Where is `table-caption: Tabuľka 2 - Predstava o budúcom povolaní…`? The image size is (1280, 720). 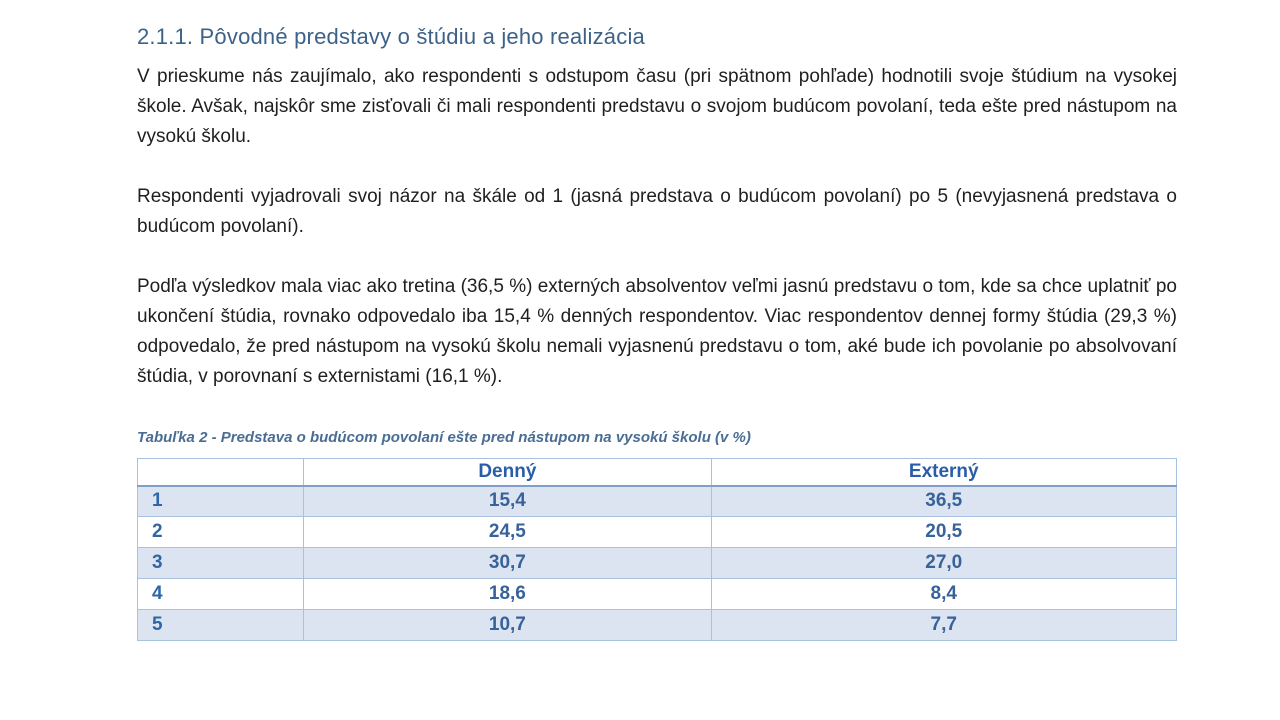
table-caption: Tabuľka 2 - Predstava o budúcom povolaní… is located at coordinates (444, 437).